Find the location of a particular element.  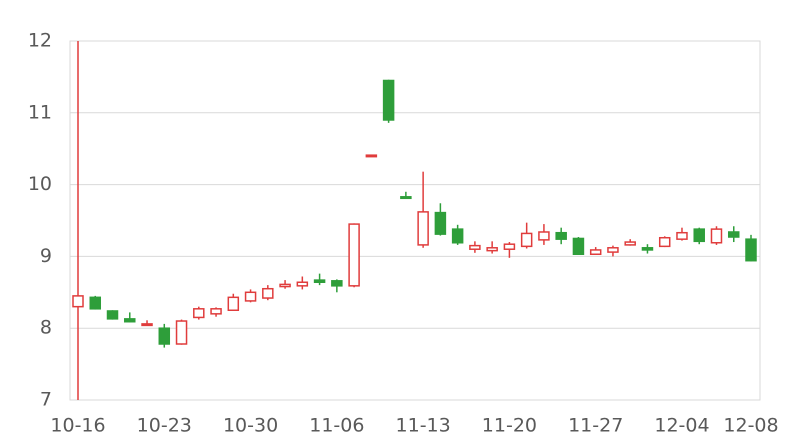

x-tick-label: 10-30 is located at coordinates (250, 426).